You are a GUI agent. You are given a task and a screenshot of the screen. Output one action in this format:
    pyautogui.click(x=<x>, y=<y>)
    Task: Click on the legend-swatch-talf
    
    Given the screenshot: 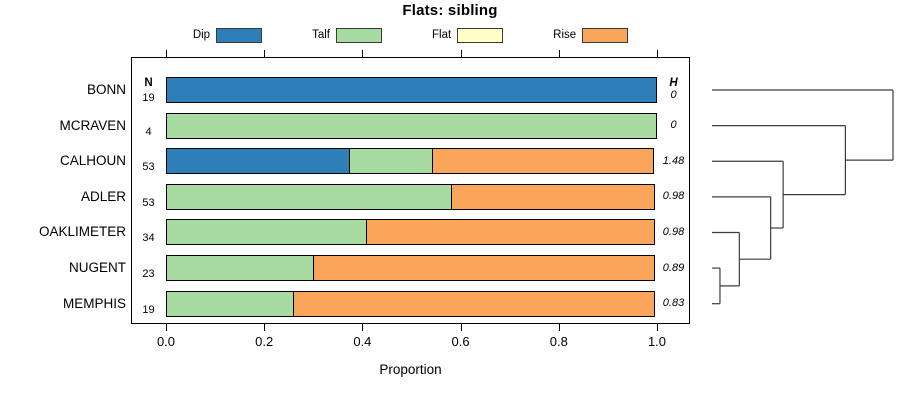 What is the action you would take?
    pyautogui.click(x=358, y=35)
    